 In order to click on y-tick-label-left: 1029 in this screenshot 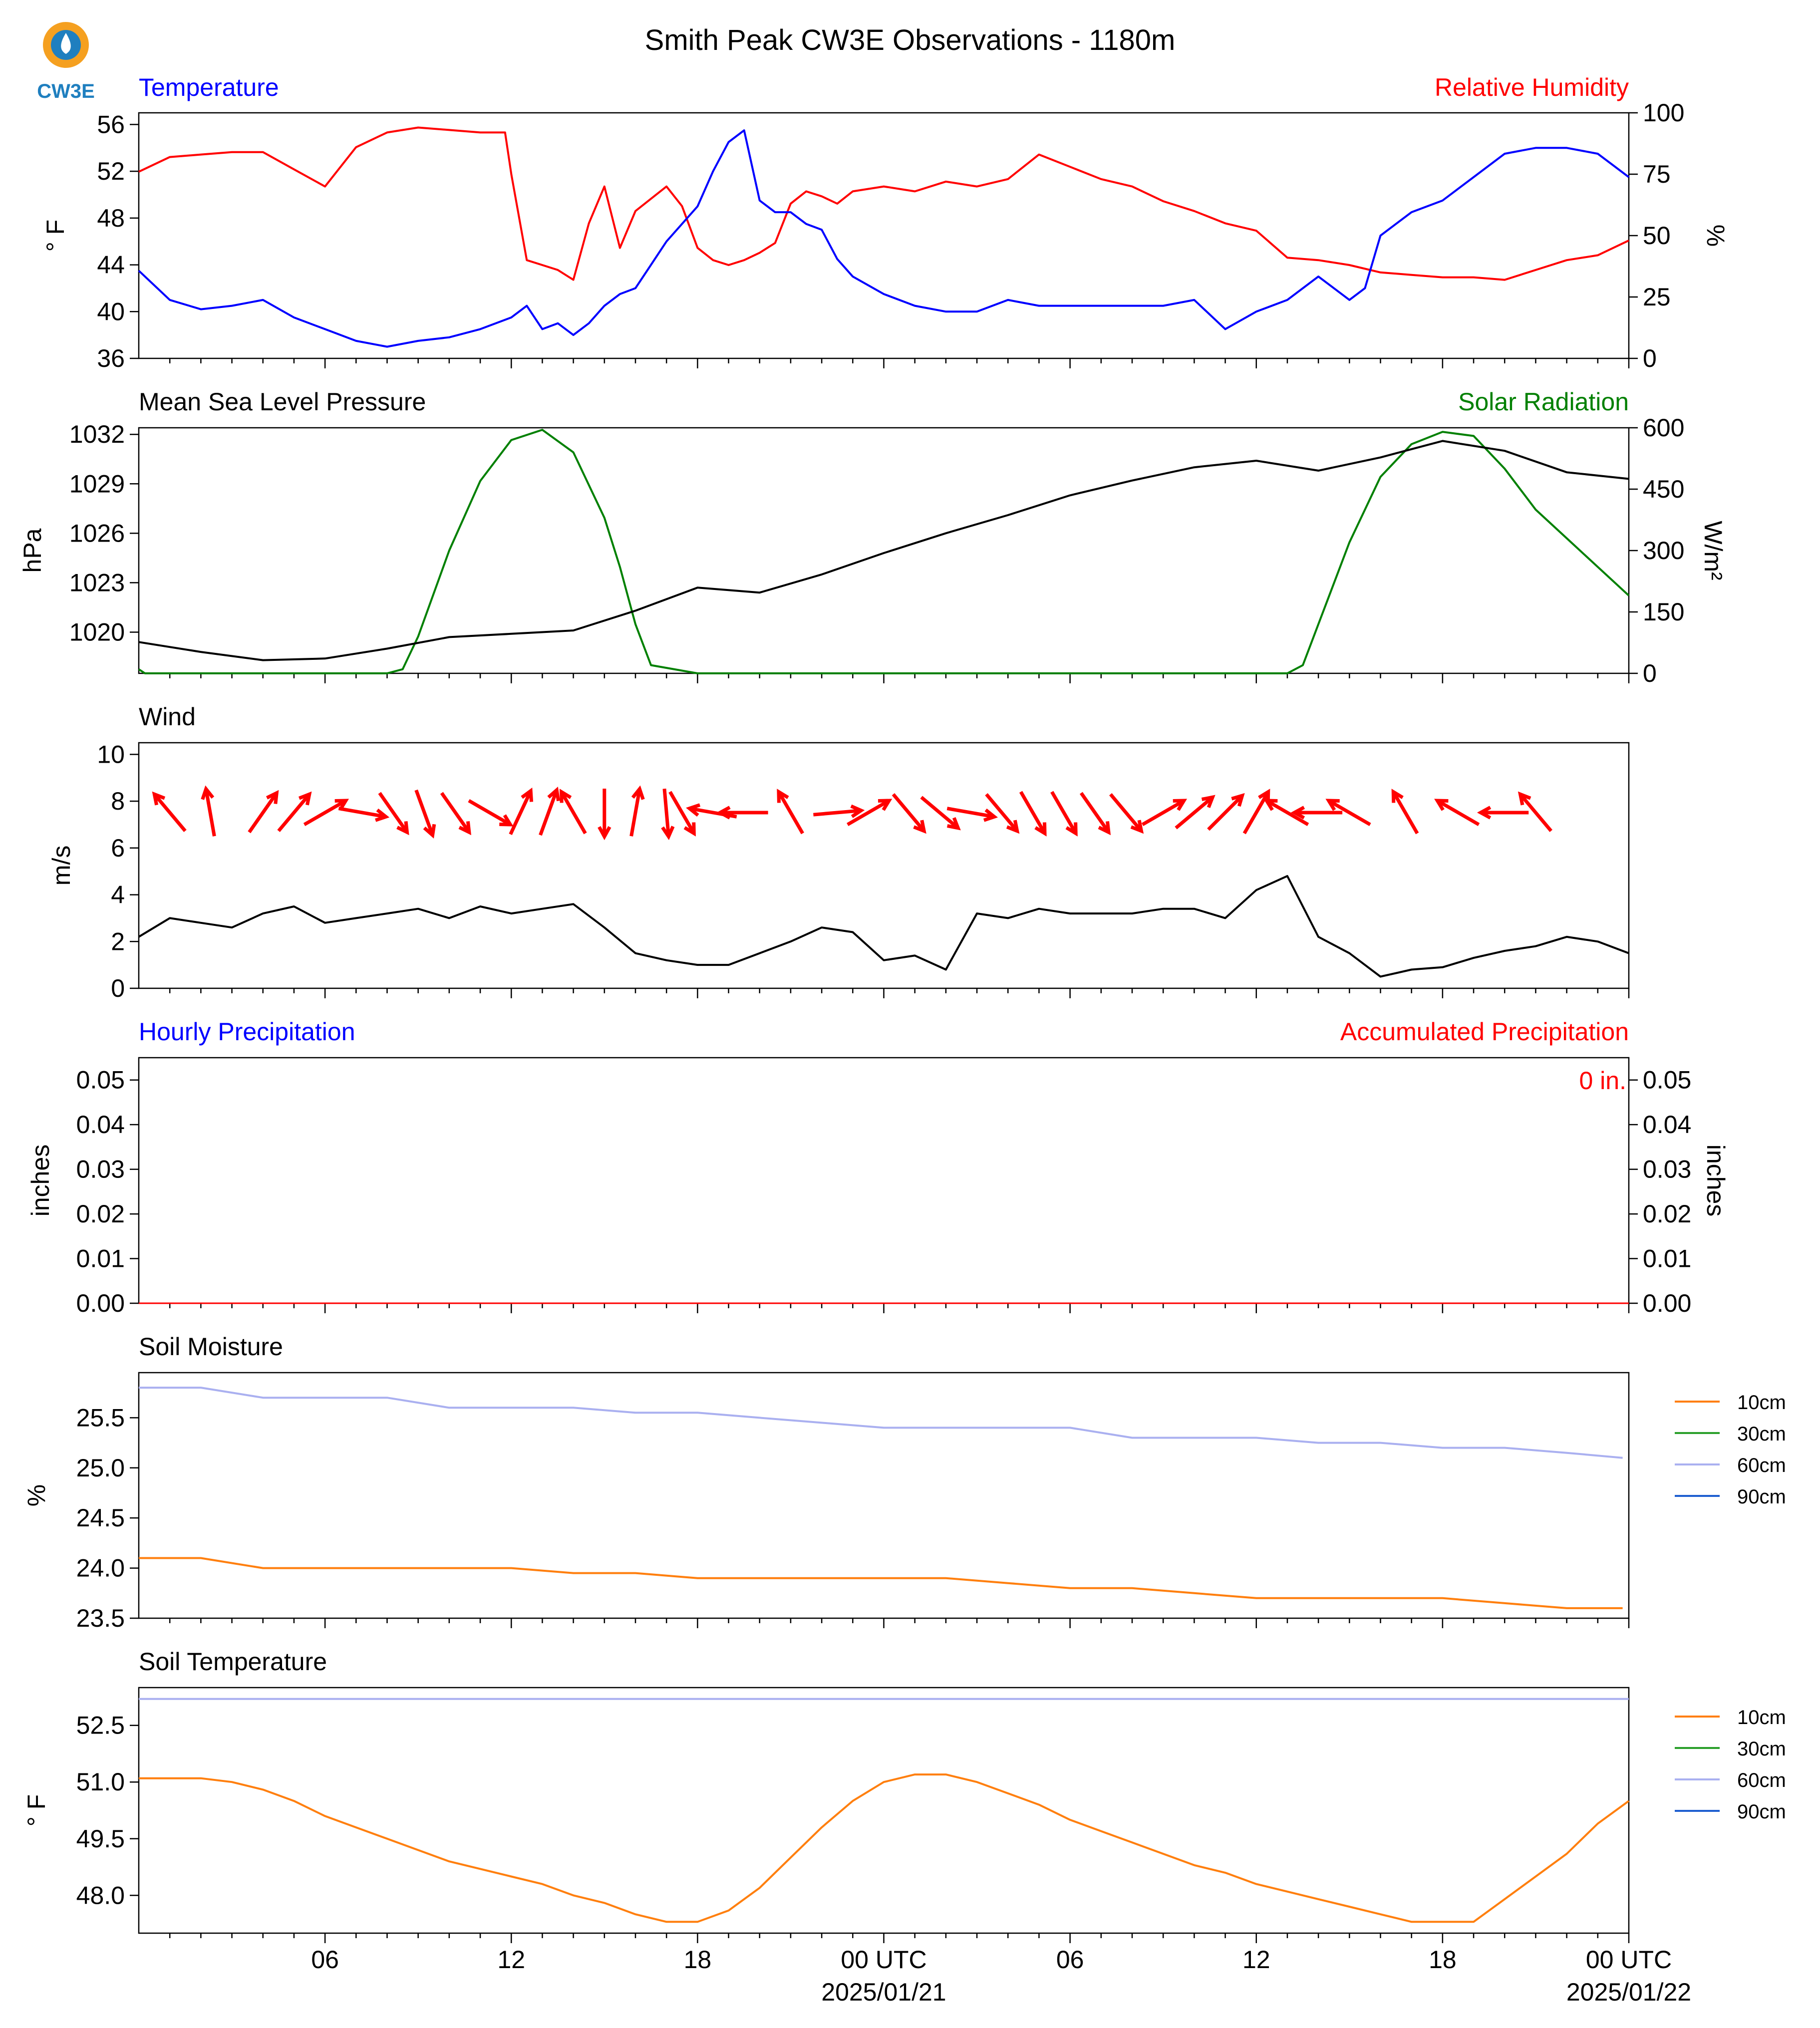, I will do `click(97, 484)`.